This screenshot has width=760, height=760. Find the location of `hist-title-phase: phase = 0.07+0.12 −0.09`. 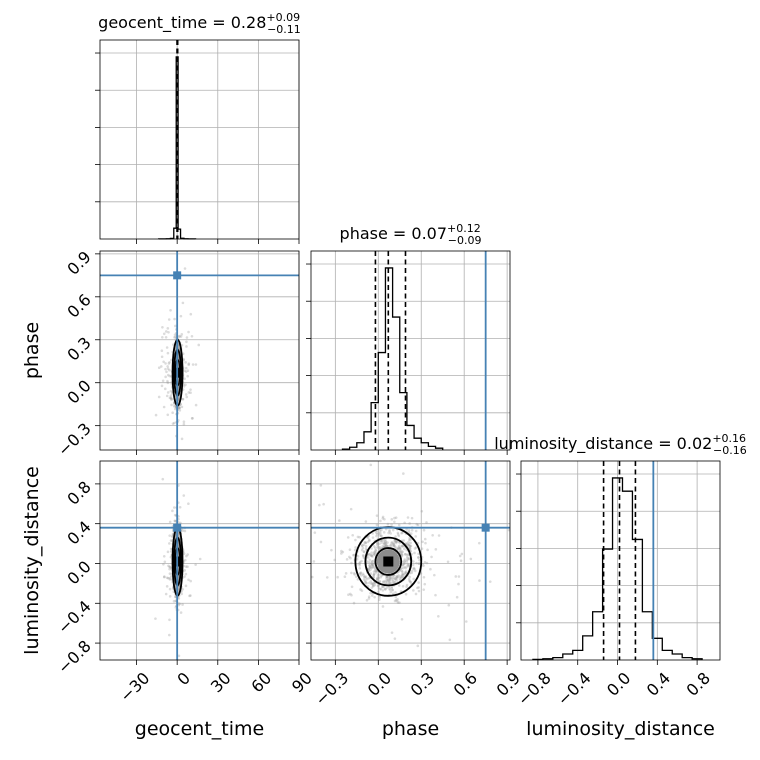

hist-title-phase: phase = 0.07+0.12 −0.09 is located at coordinates (411, 234).